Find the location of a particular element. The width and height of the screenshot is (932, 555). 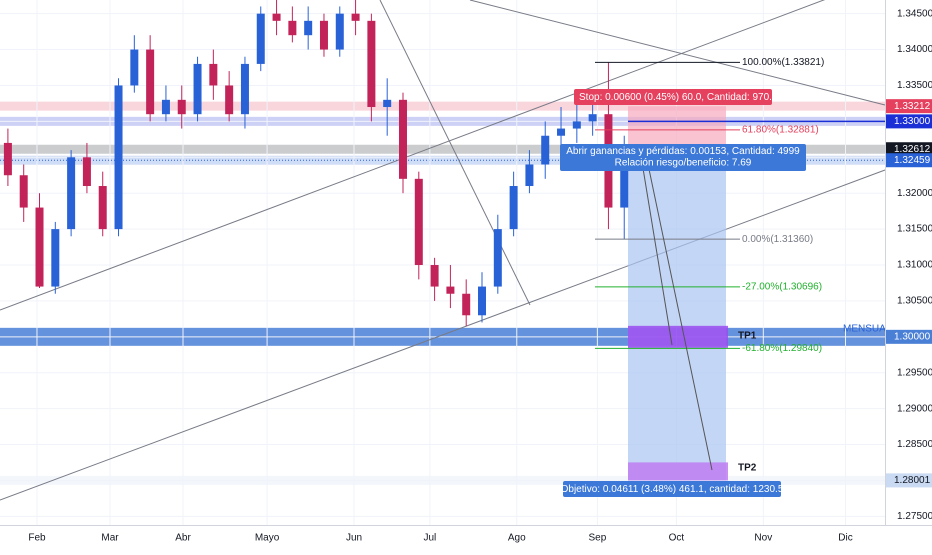

fib-label: 0.00%(1.31360) is located at coordinates (777, 239).